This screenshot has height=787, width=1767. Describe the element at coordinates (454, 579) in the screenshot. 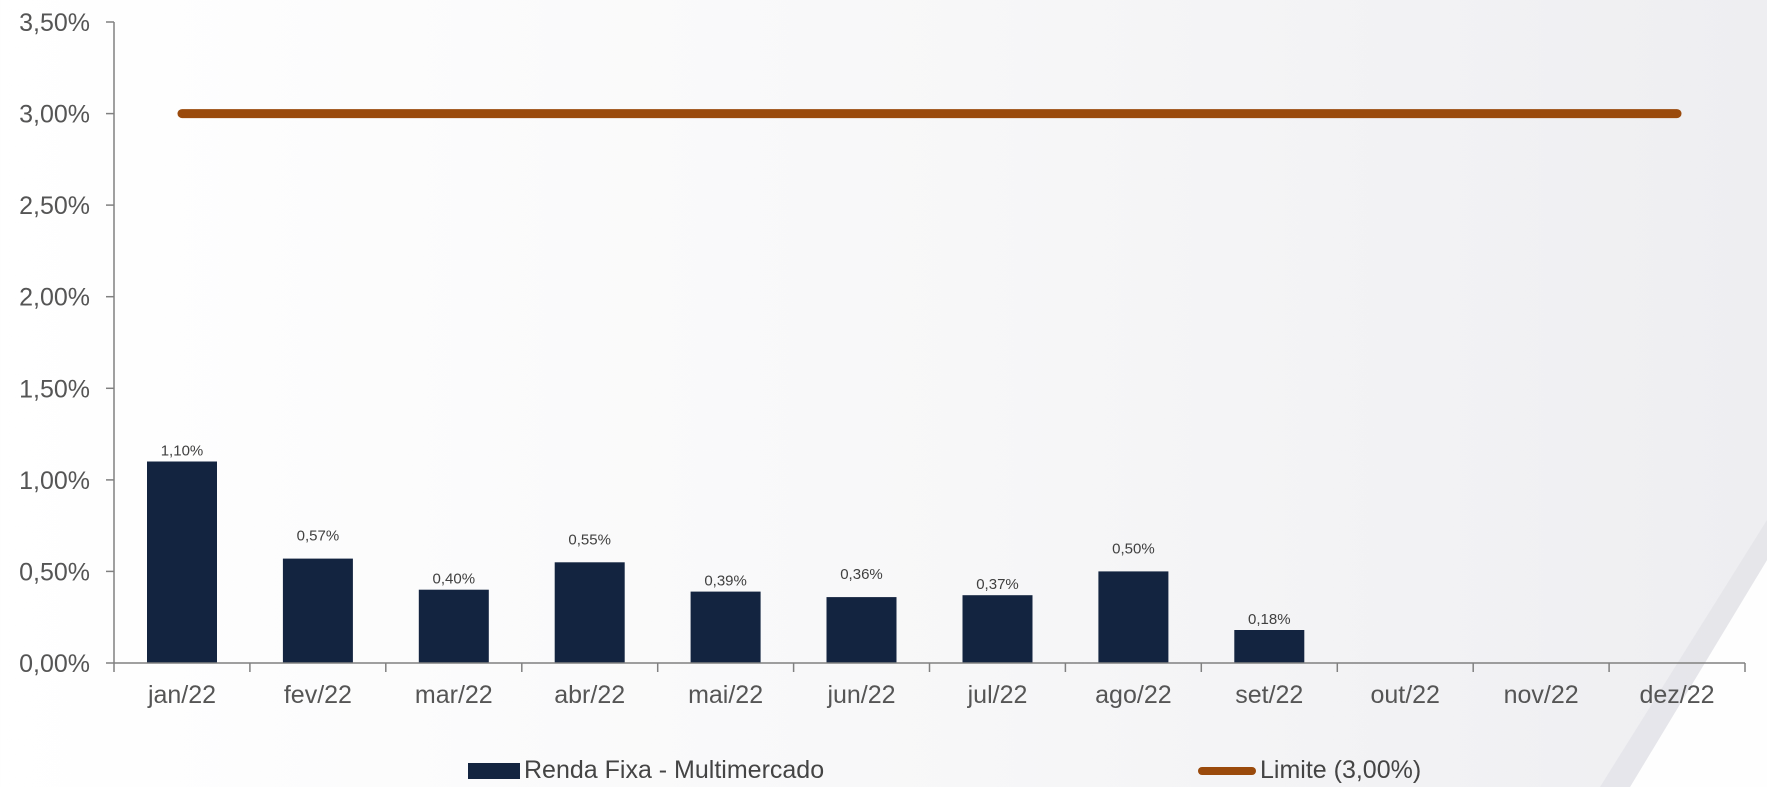

I see `data-label: 0,40%` at that location.